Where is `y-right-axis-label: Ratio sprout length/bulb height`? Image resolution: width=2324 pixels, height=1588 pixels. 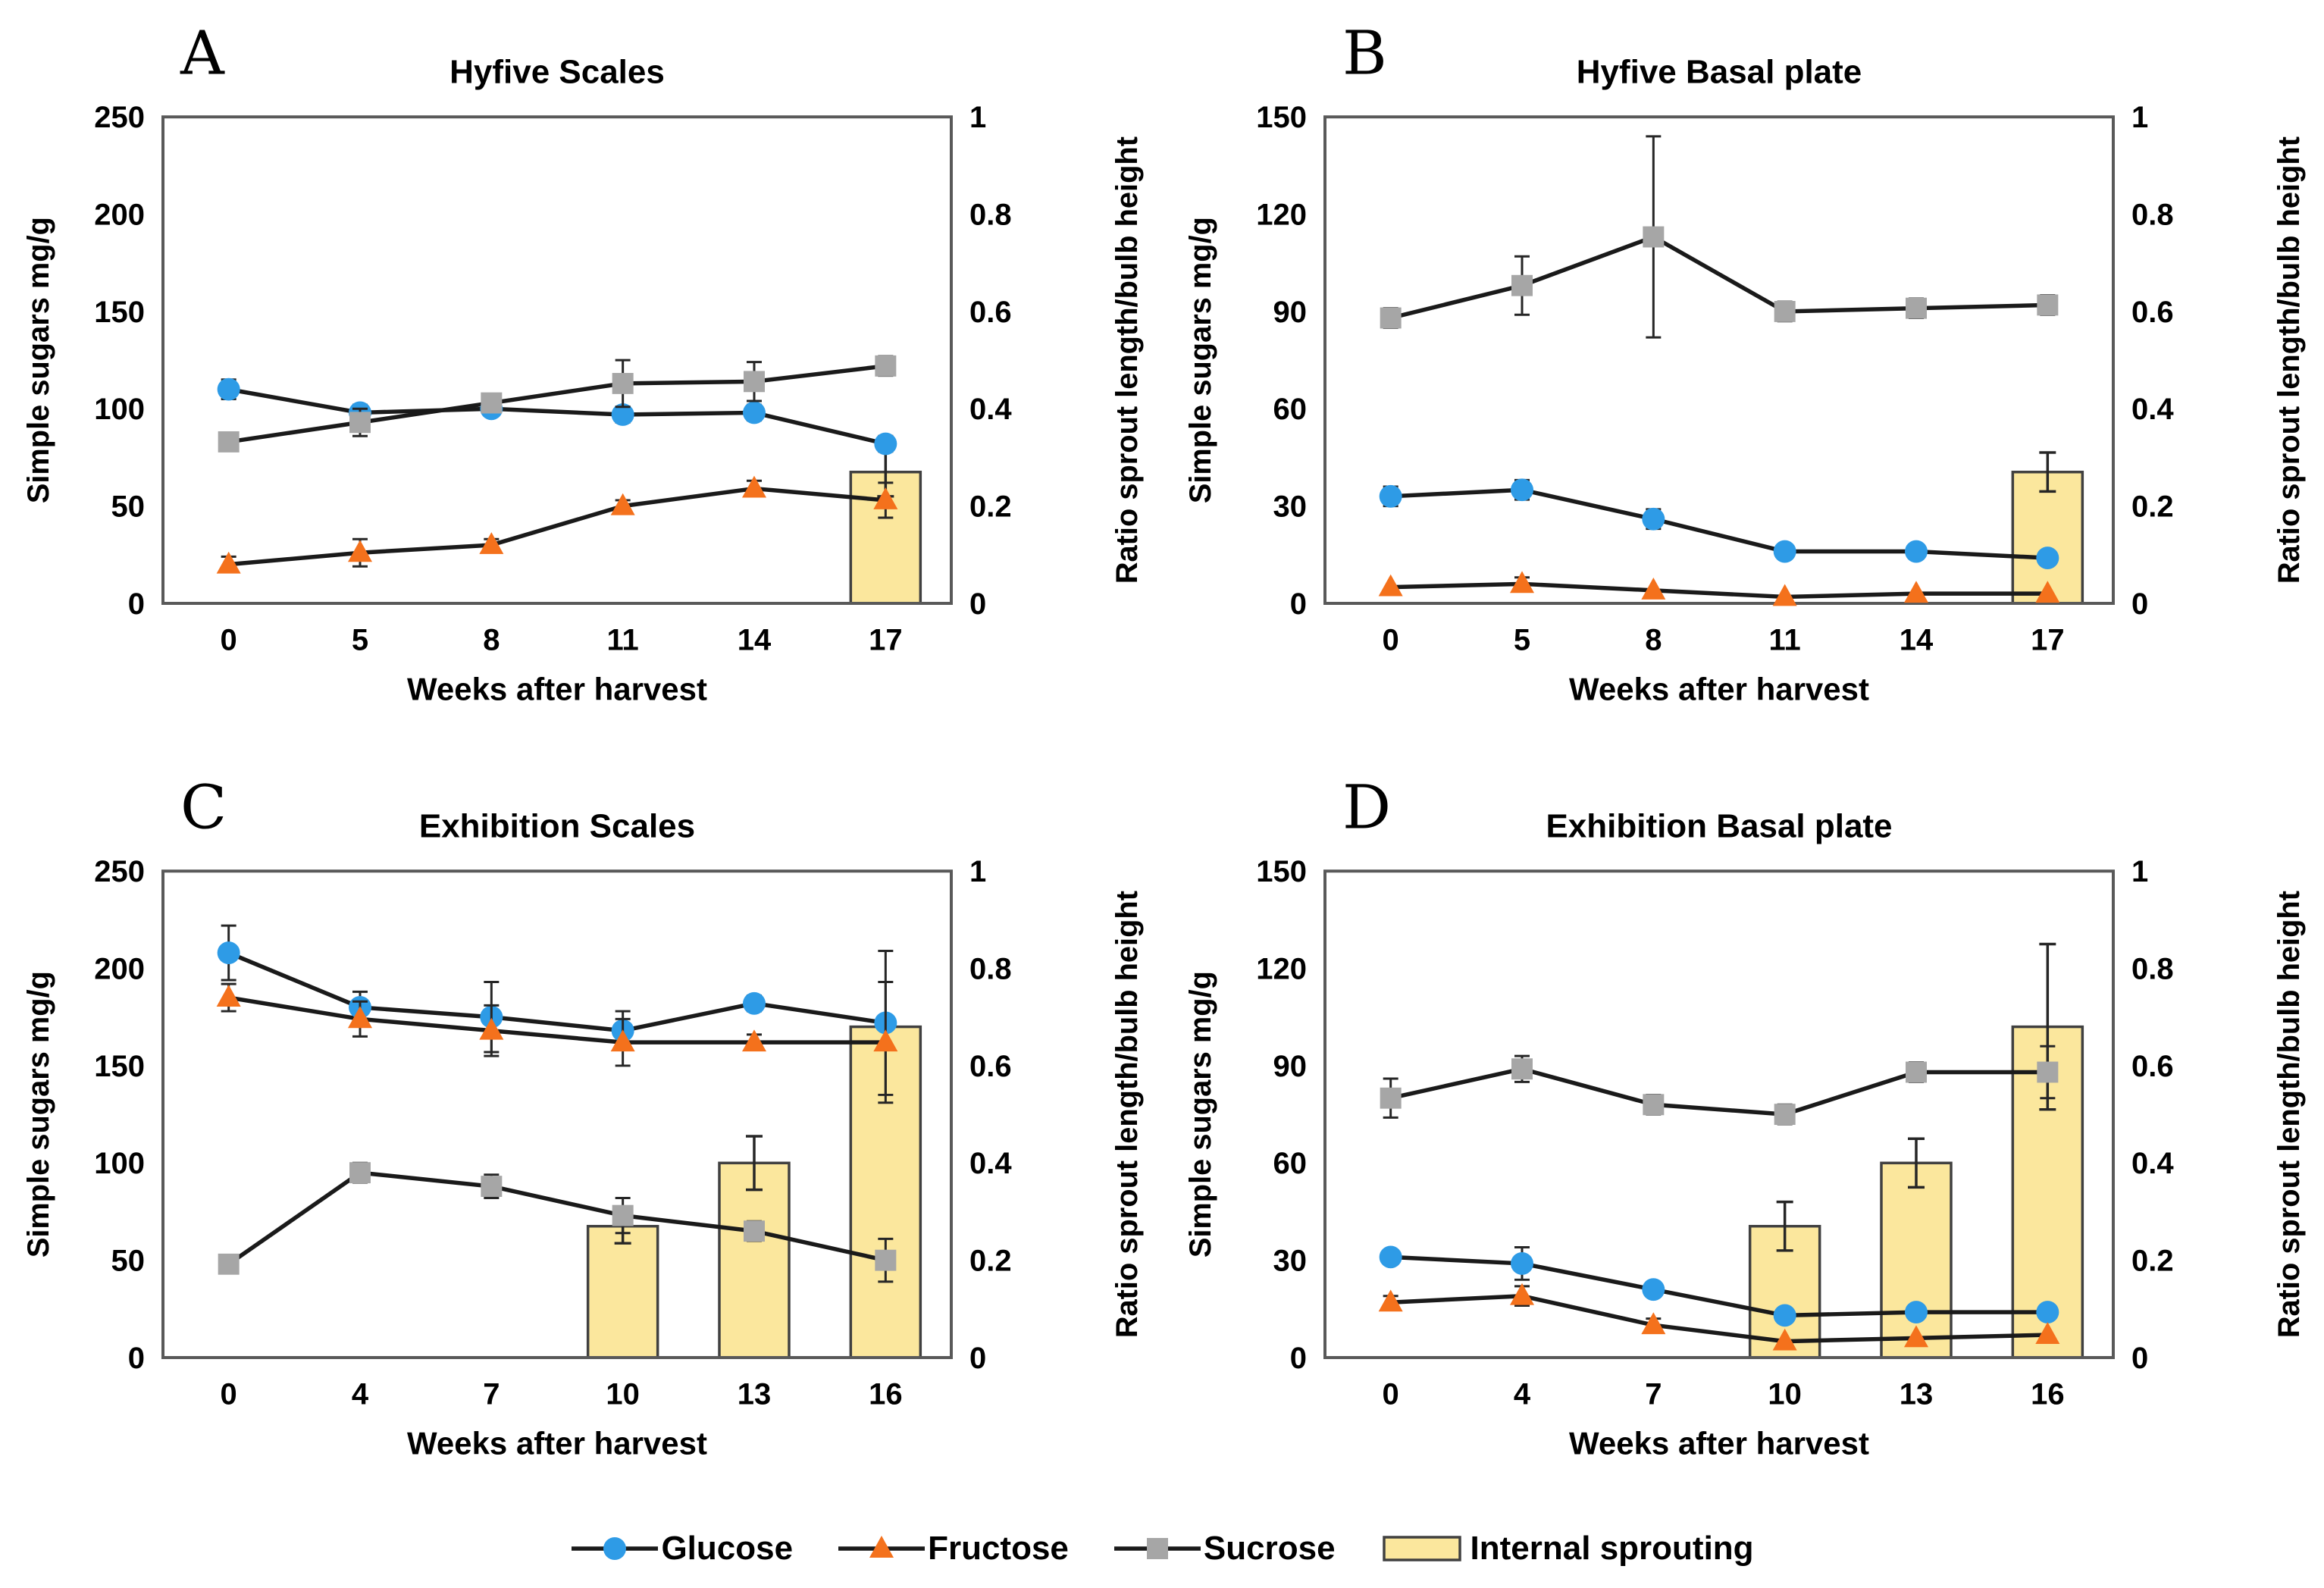 y-right-axis-label: Ratio sprout length/bulb height is located at coordinates (2289, 360).